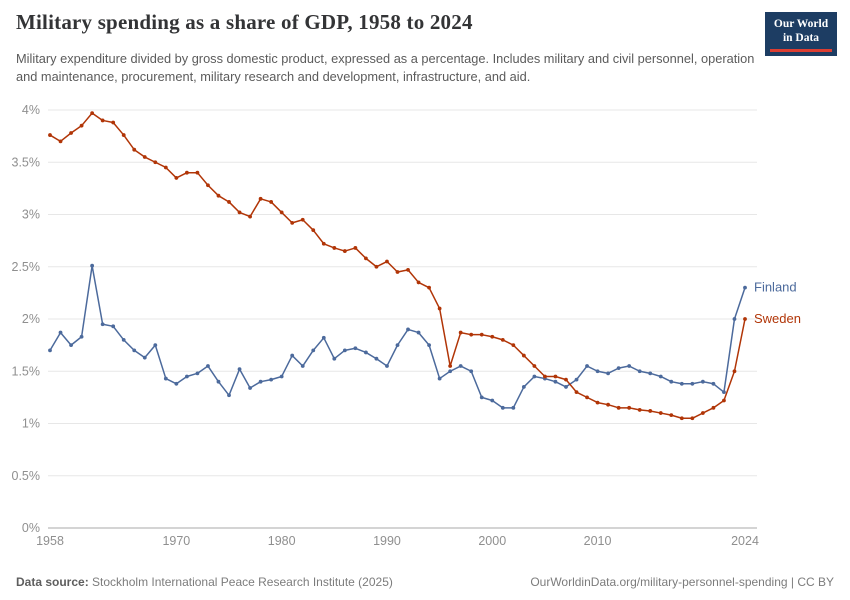 The image size is (850, 600). Describe the element at coordinates (176, 541) in the screenshot. I see `x-axis-tick-label: 1970` at that location.